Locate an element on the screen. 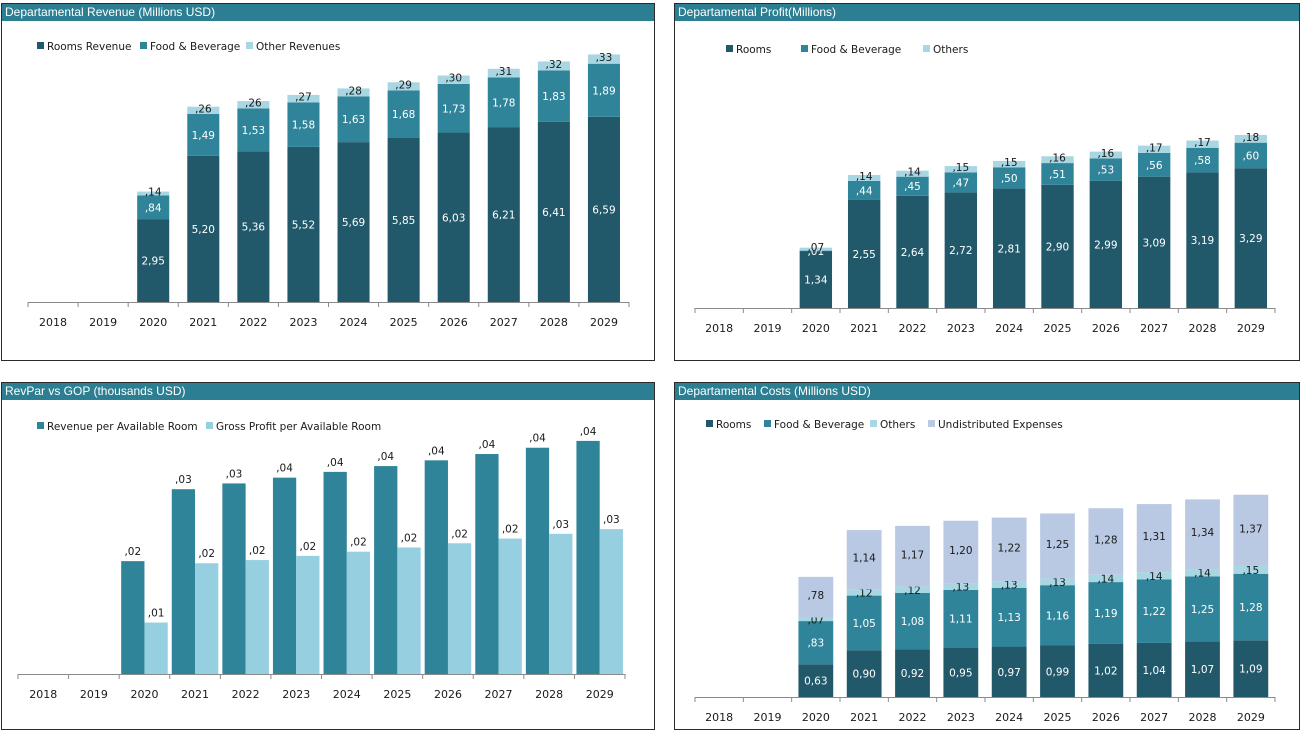 The image size is (1302, 730). legend-label-undistributed-expenses: Undistributed Expenses is located at coordinates (1000, 425).